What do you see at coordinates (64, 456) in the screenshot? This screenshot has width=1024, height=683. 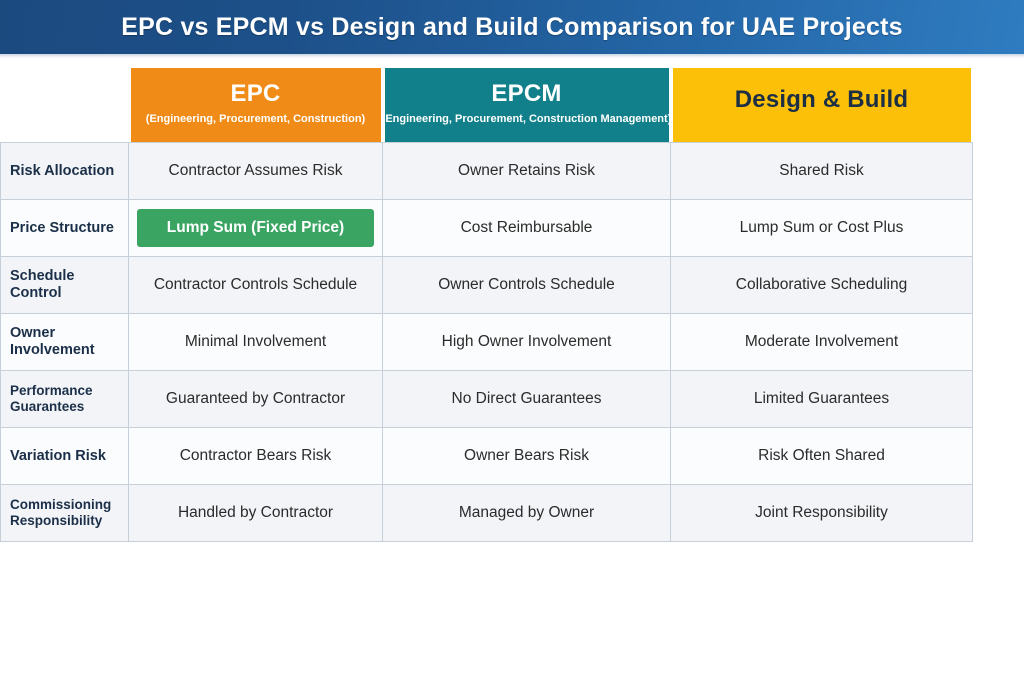 I see `row-label-variation-risk: Variation Risk` at bounding box center [64, 456].